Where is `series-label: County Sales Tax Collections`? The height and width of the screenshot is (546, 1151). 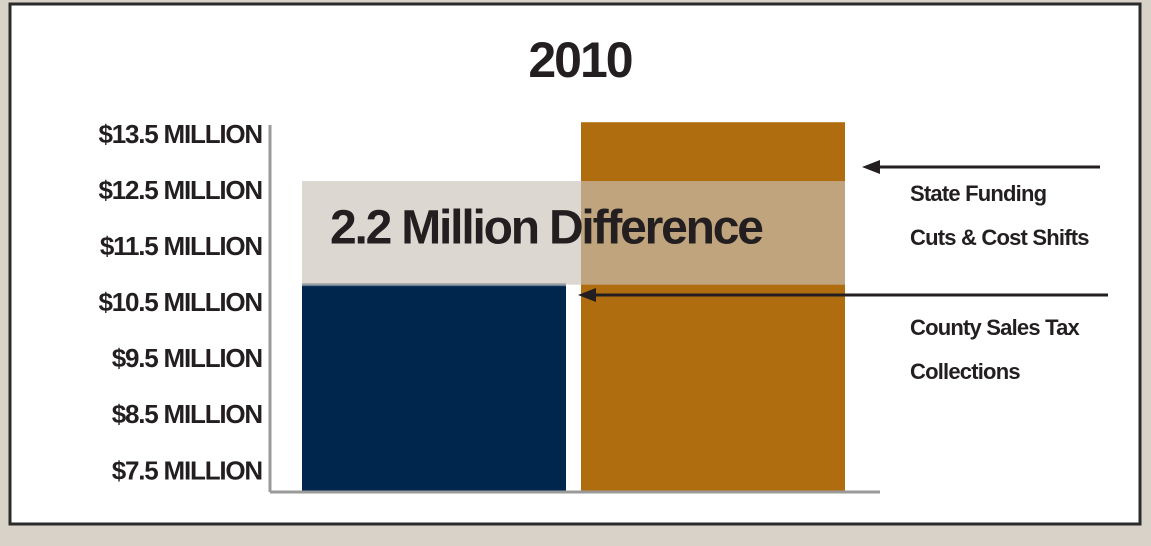 series-label: County Sales Tax Collections is located at coordinates (995, 349).